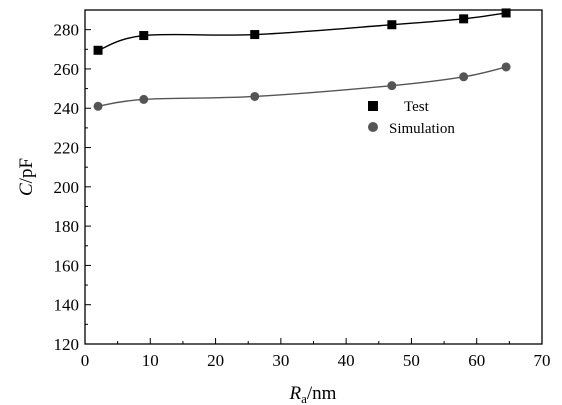 The image size is (562, 405). I want to click on y-tick-label: 120, so click(67, 344).